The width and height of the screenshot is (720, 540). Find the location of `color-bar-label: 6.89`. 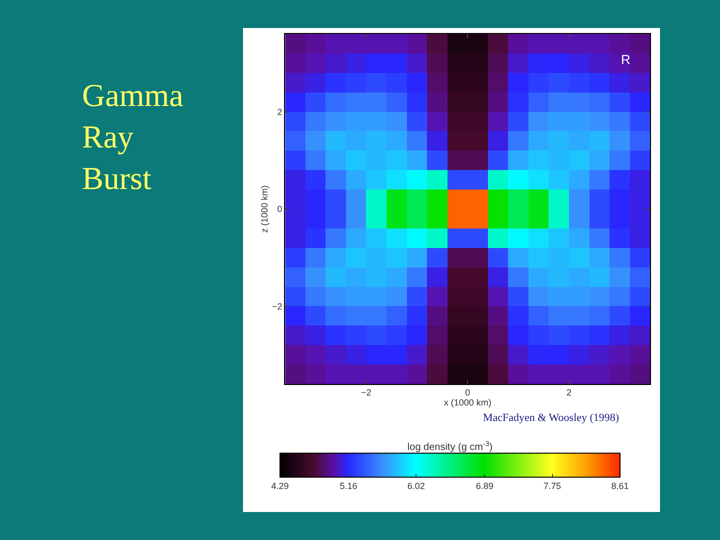

color-bar-label: 6.89 is located at coordinates (485, 486).